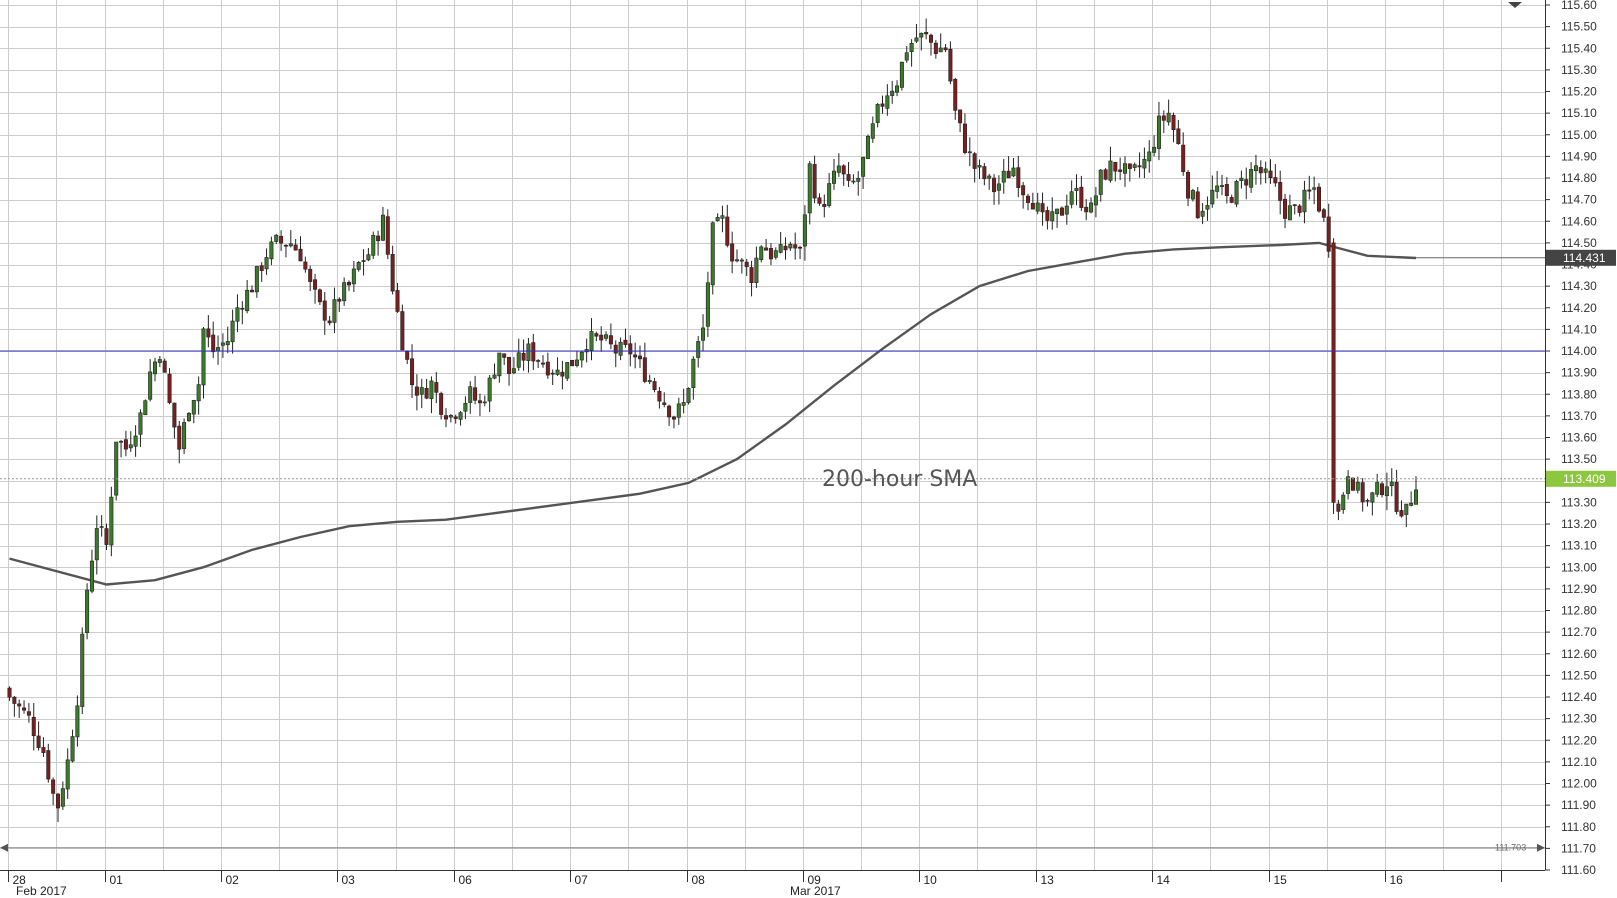  What do you see at coordinates (1579, 27) in the screenshot?
I see `y-tick-label: 115.50` at bounding box center [1579, 27].